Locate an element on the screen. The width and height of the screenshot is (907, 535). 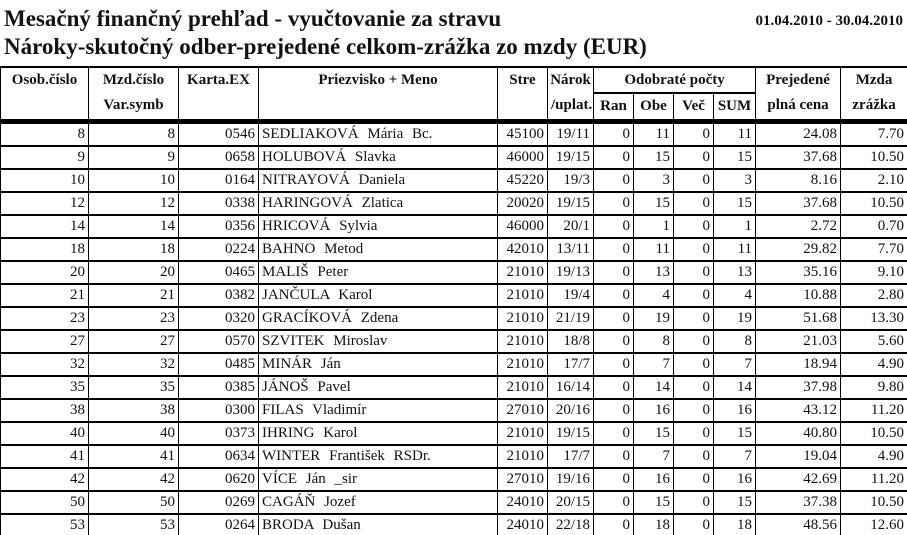
cell-mzda-zrazka: 11.20 is located at coordinates (873, 410).